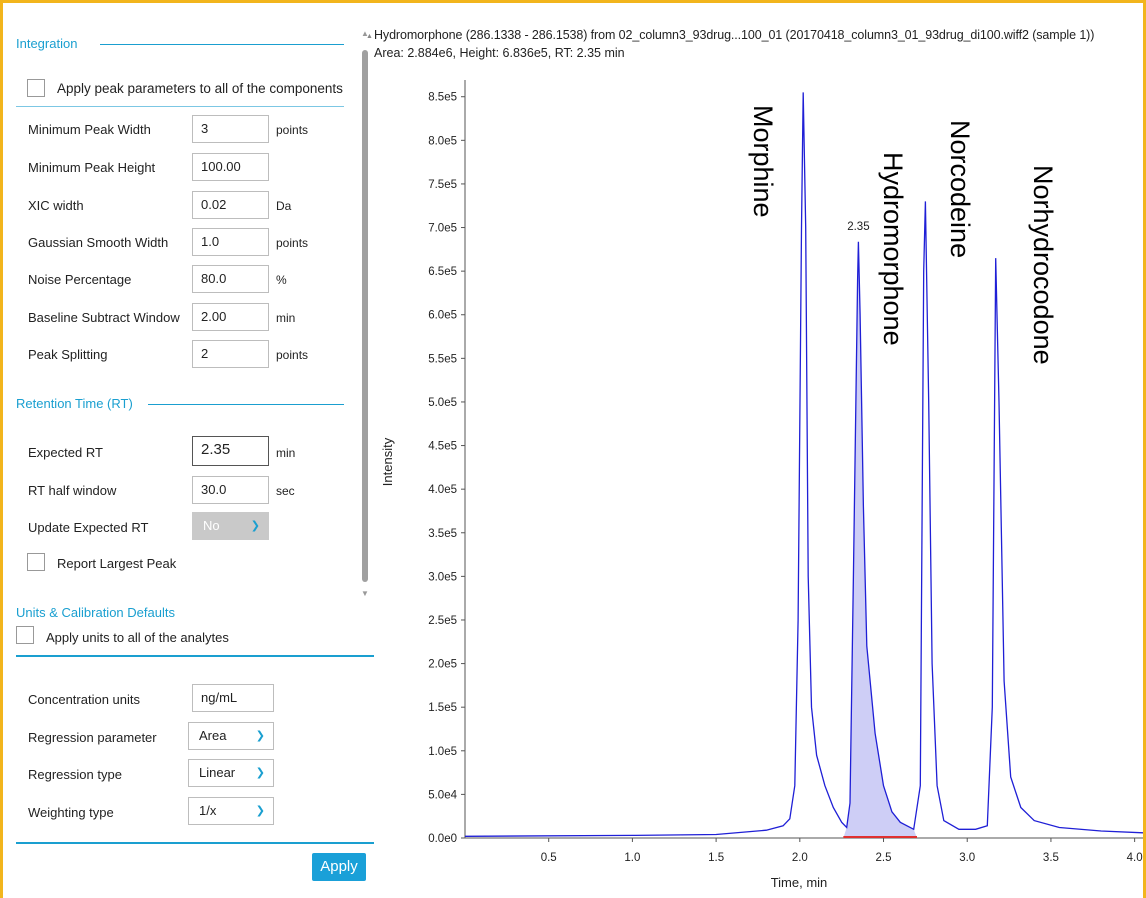 The width and height of the screenshot is (1146, 898). Describe the element at coordinates (880, 539) in the screenshot. I see `integrated-area` at that location.